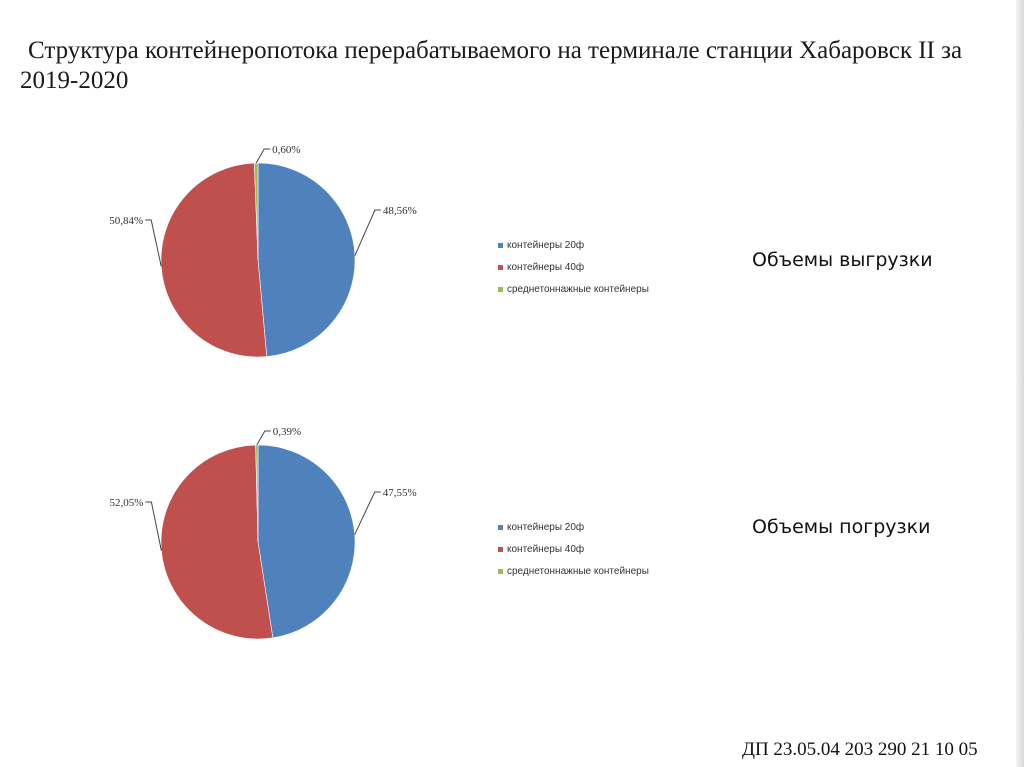  What do you see at coordinates (1020, 383) in the screenshot?
I see `slide-edge-shadow` at bounding box center [1020, 383].